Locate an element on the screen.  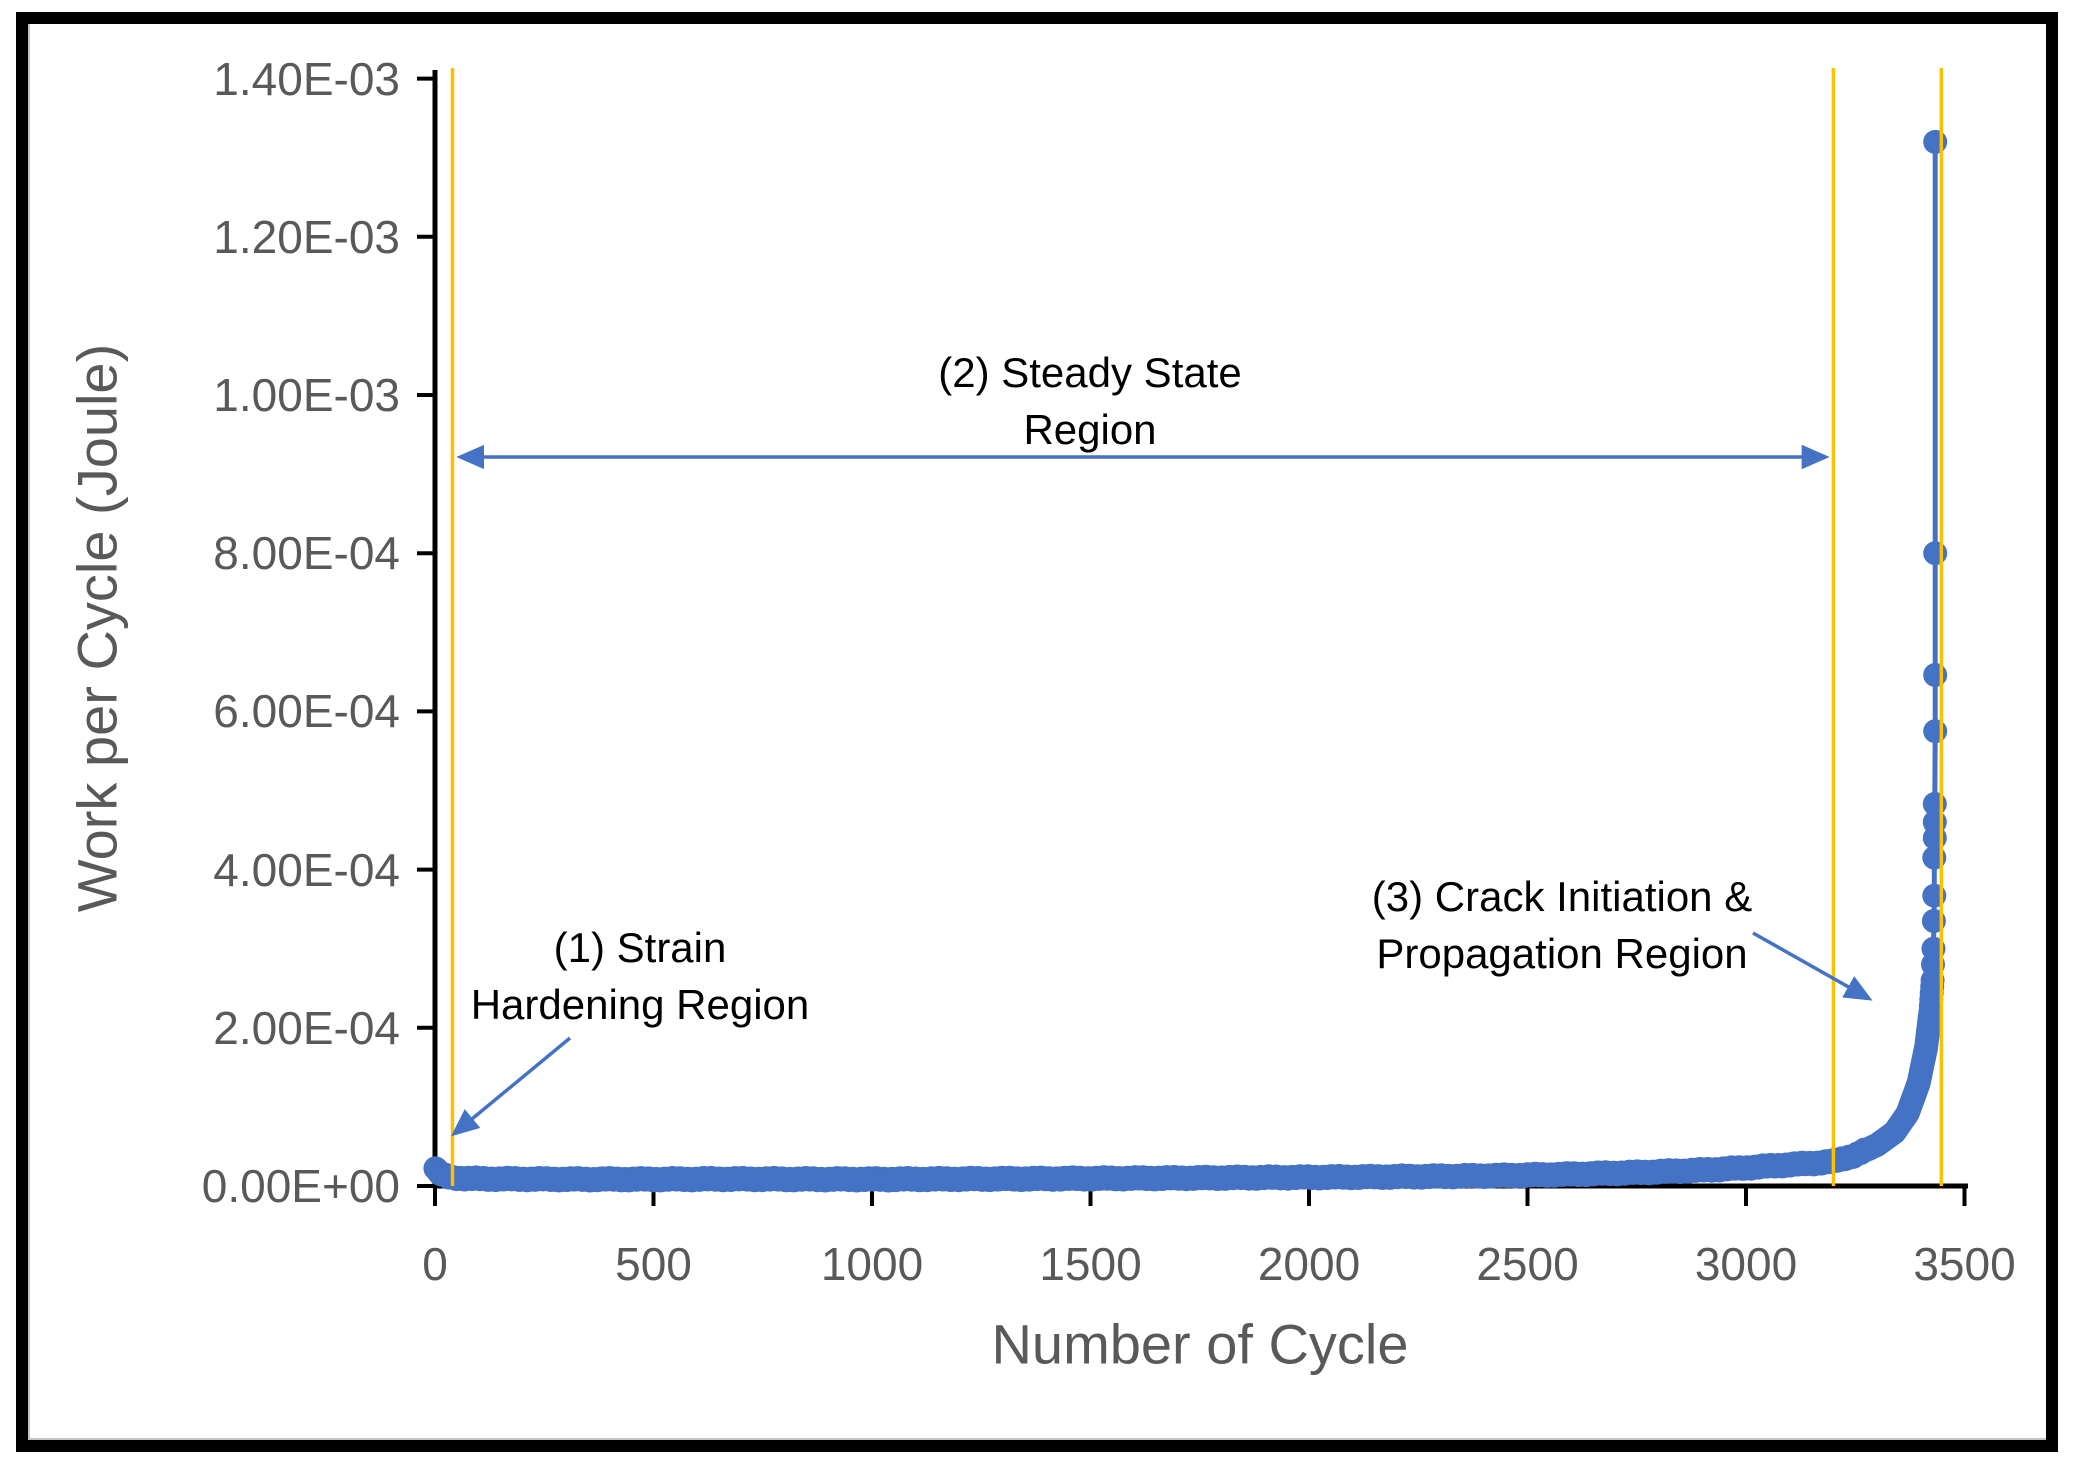
x-axis-title: Number of Cycle is located at coordinates (1200, 1344).